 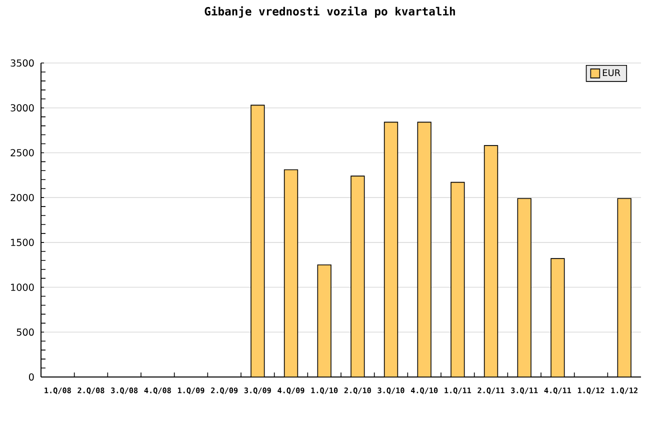 I want to click on y-tick-label: 500, so click(x=25, y=332).